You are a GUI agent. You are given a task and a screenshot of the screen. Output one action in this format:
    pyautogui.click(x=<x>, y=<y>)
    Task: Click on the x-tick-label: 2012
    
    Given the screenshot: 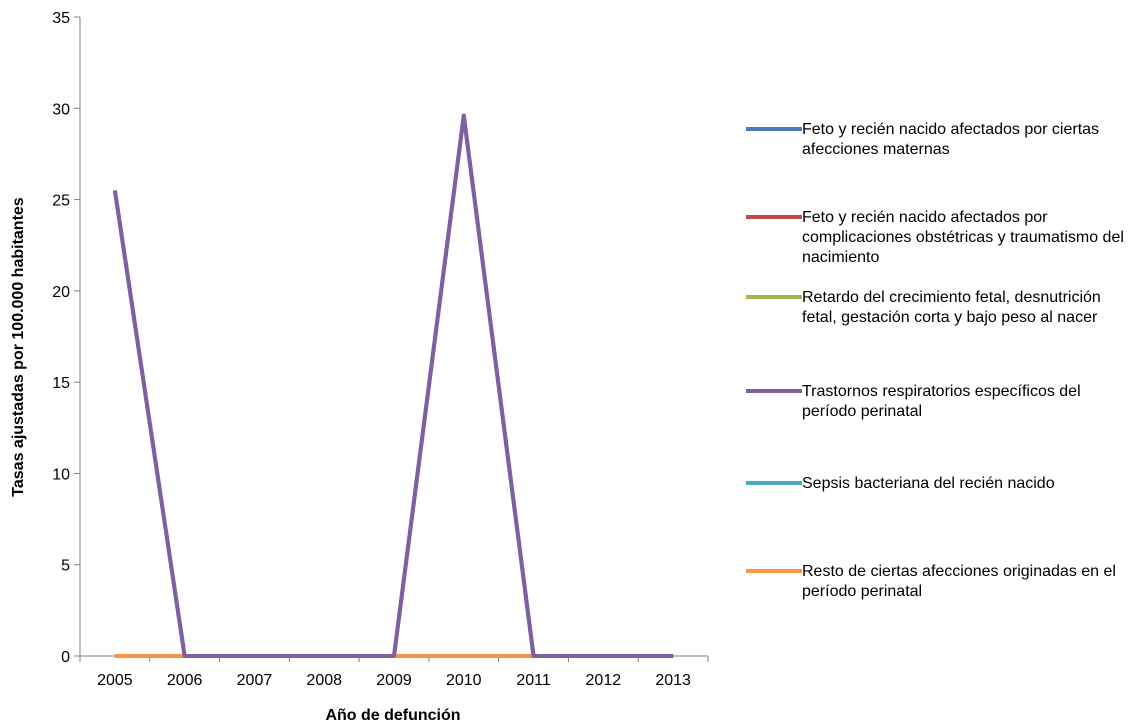 What is the action you would take?
    pyautogui.click(x=604, y=680)
    